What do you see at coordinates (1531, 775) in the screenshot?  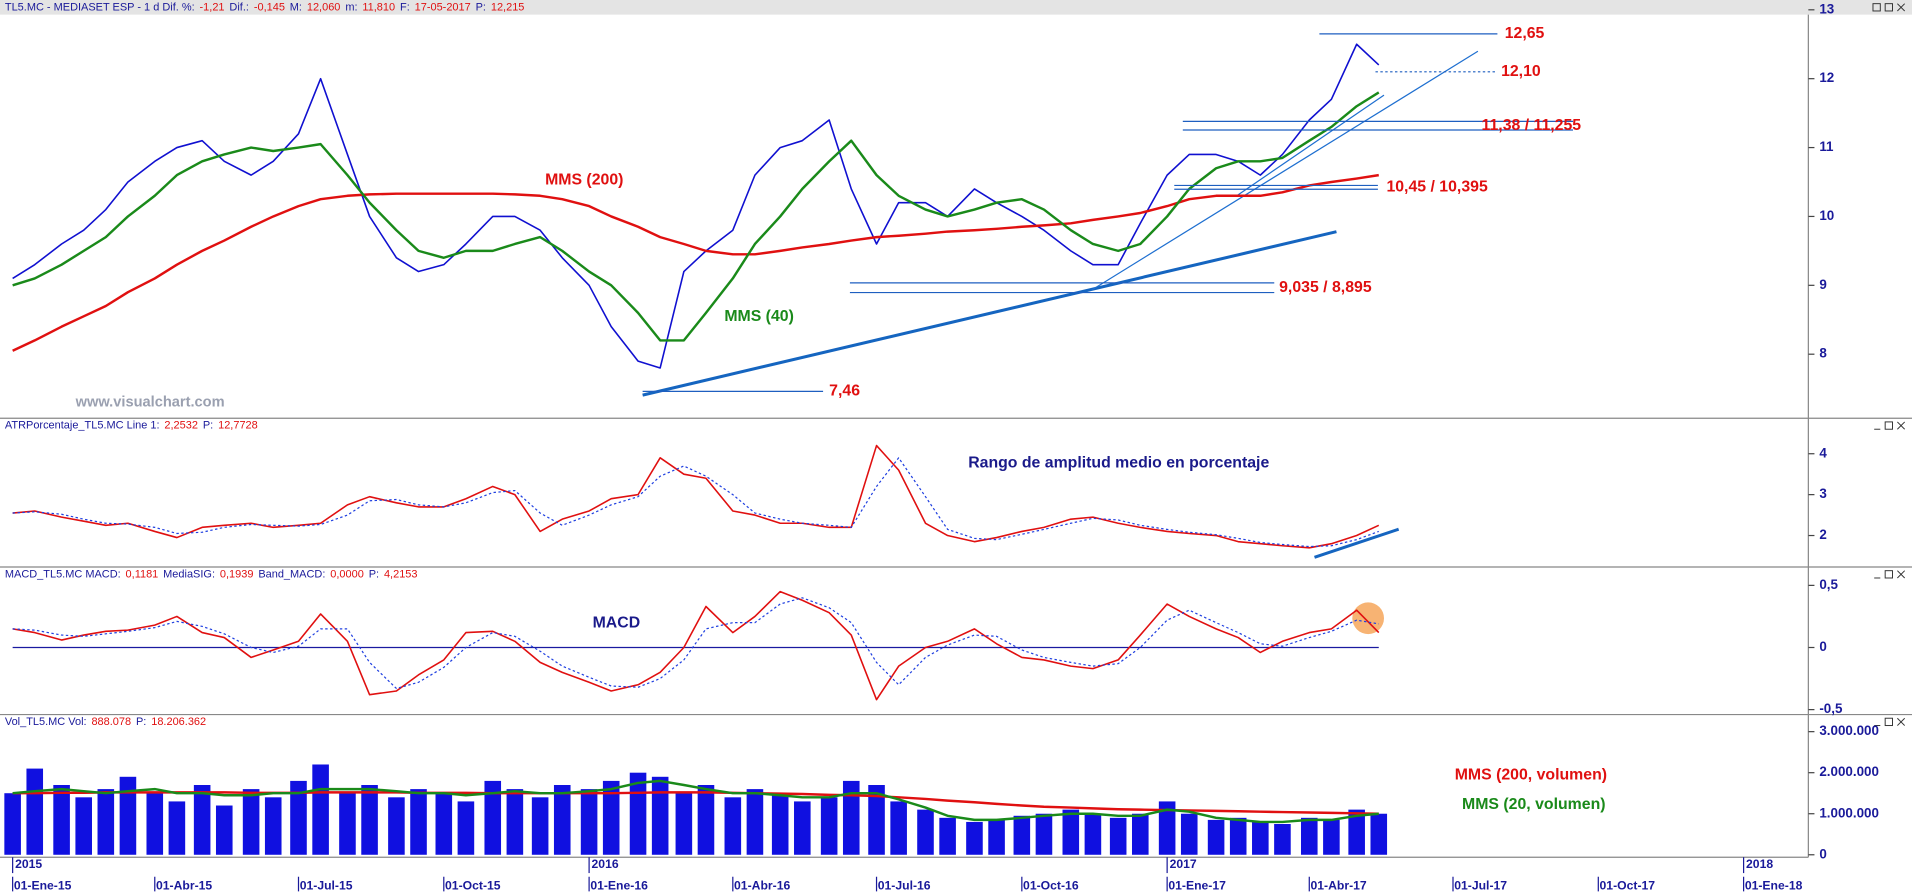 I see `series-label: MMS (200, volumen)` at bounding box center [1531, 775].